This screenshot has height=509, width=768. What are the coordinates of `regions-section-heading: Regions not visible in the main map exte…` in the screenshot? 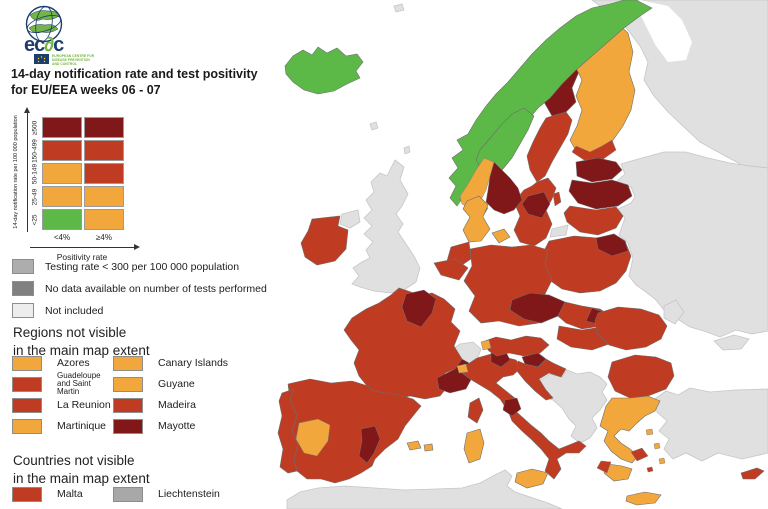 It's located at (81, 342).